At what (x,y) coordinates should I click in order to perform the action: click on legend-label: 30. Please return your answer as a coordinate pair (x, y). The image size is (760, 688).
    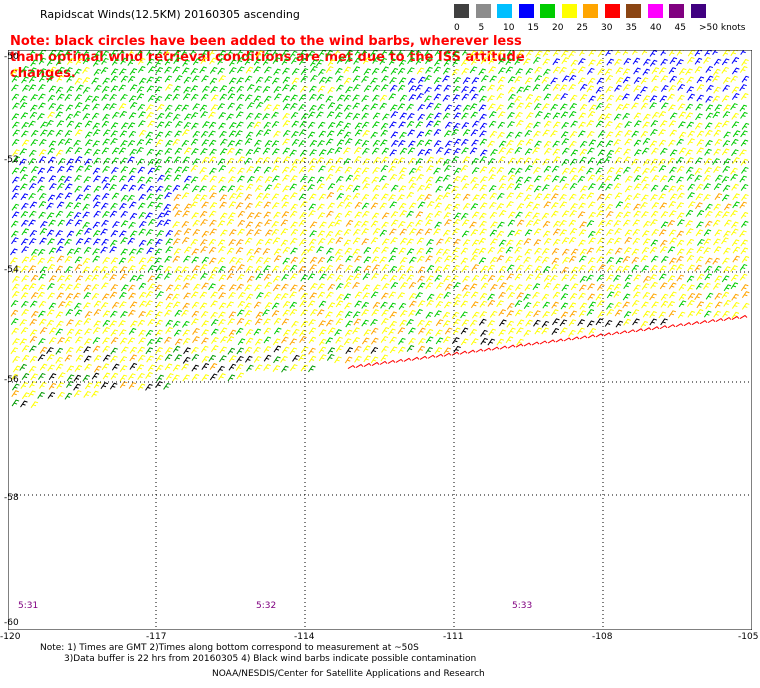
    Looking at the image, I should click on (607, 28).